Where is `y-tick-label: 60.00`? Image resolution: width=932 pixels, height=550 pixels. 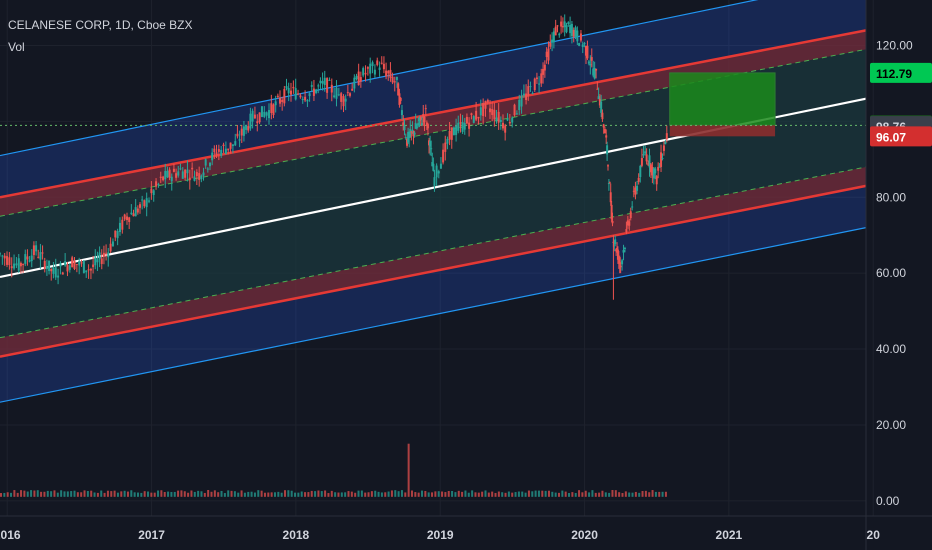 y-tick-label: 60.00 is located at coordinates (891, 273).